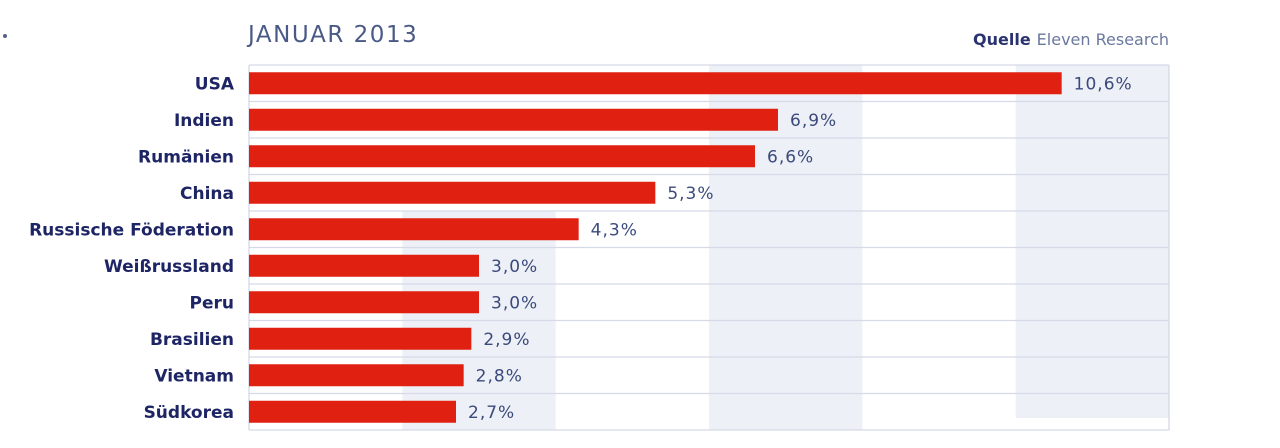 Image resolution: width=1280 pixels, height=448 pixels. Describe the element at coordinates (1002, 39) in the screenshot. I see `source-label: Quelle` at that location.